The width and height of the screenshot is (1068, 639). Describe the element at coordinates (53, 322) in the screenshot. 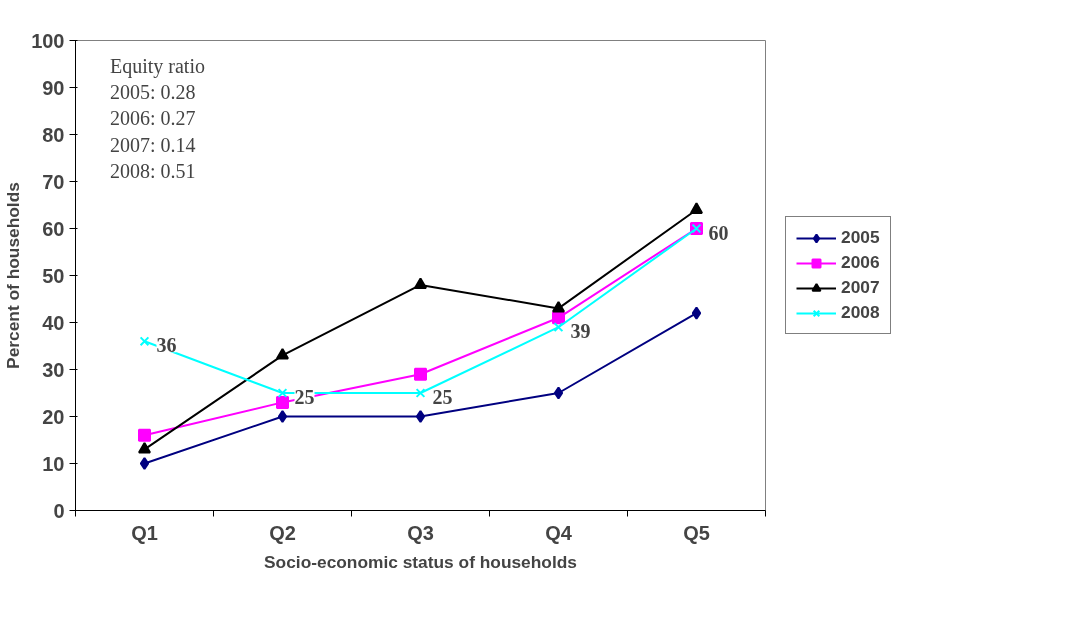

I see `y-tick-label: 40` at that location.